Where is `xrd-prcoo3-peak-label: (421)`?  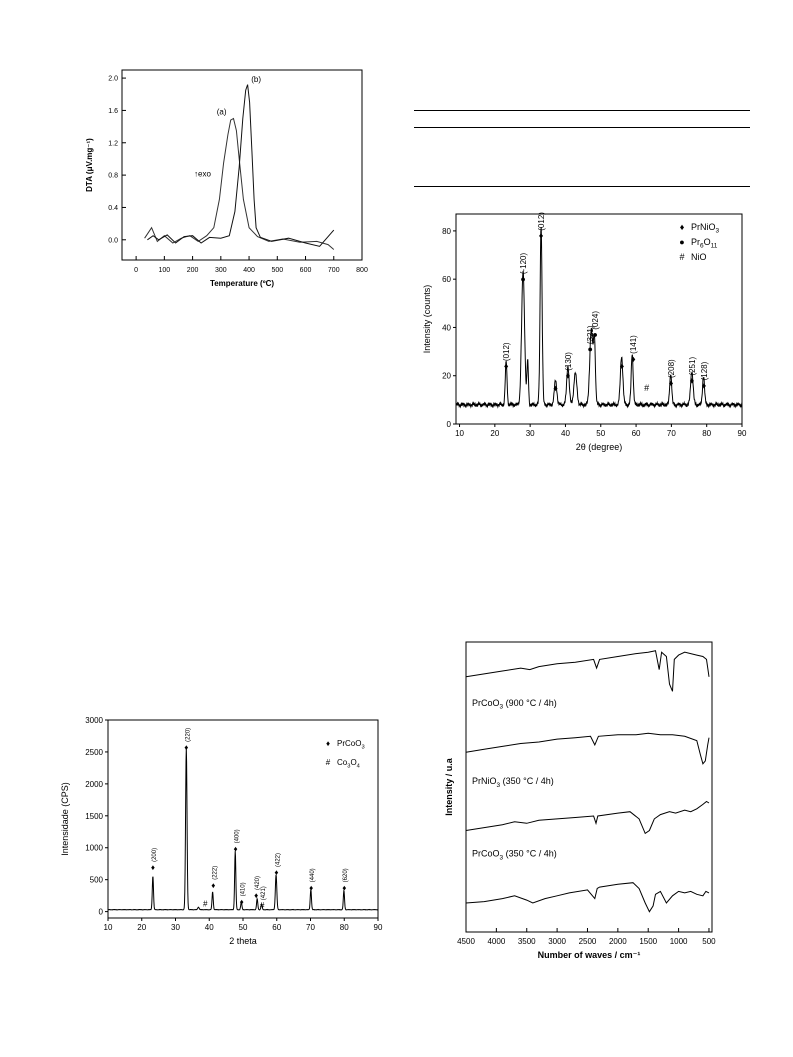
xrd-prcoo3-peak-label: (421) is located at coordinates (264, 893).